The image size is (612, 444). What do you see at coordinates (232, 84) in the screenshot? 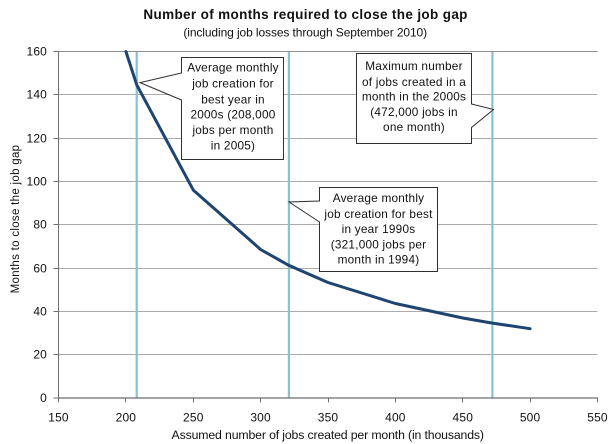
I see `svg-text: job creation for` at bounding box center [232, 84].